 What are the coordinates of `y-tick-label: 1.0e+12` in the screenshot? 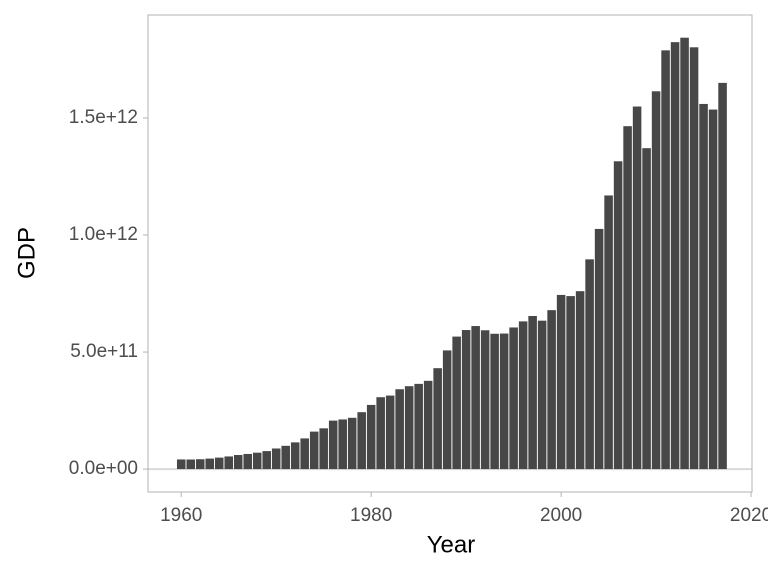 It's located at (103, 234).